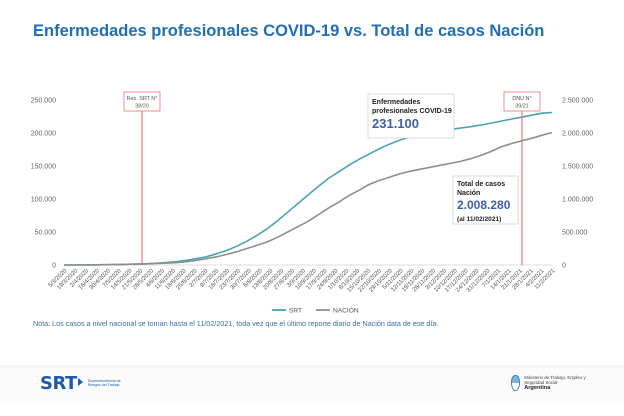 The image size is (624, 416). What do you see at coordinates (564, 266) in the screenshot?
I see `right-tick-label: 0` at bounding box center [564, 266].